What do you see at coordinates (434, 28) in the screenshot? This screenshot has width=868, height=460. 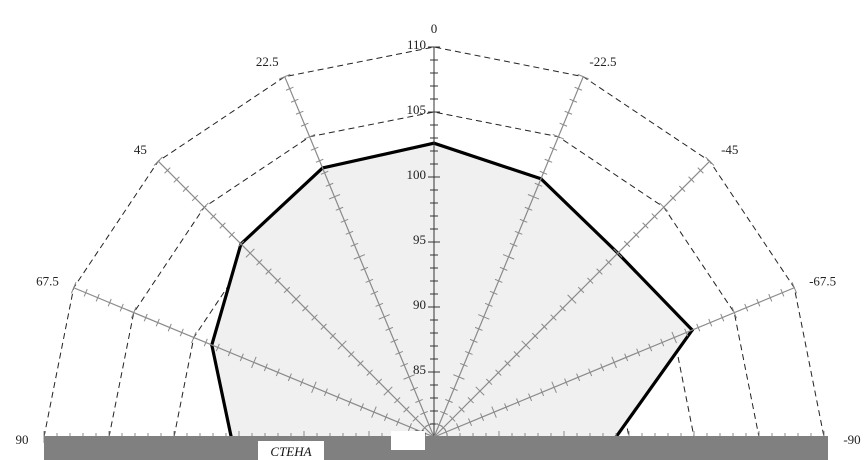 I see `angle-tick-label-0: 0` at bounding box center [434, 28].